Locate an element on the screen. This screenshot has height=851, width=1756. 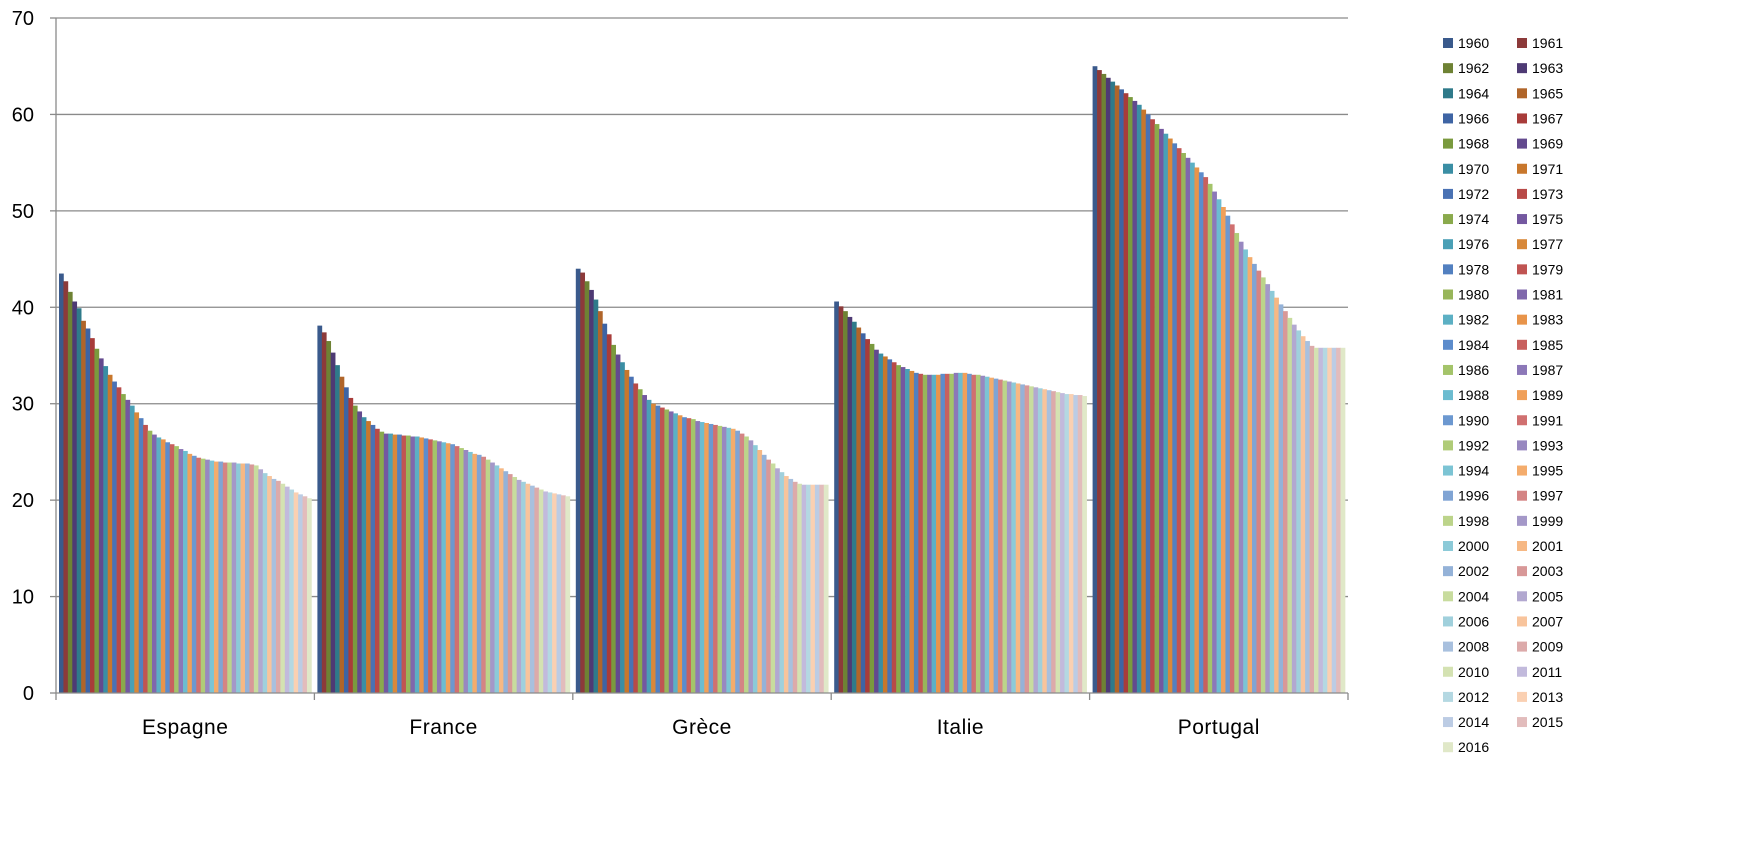
bar-Espagne-1994 is located at coordinates (212, 576).